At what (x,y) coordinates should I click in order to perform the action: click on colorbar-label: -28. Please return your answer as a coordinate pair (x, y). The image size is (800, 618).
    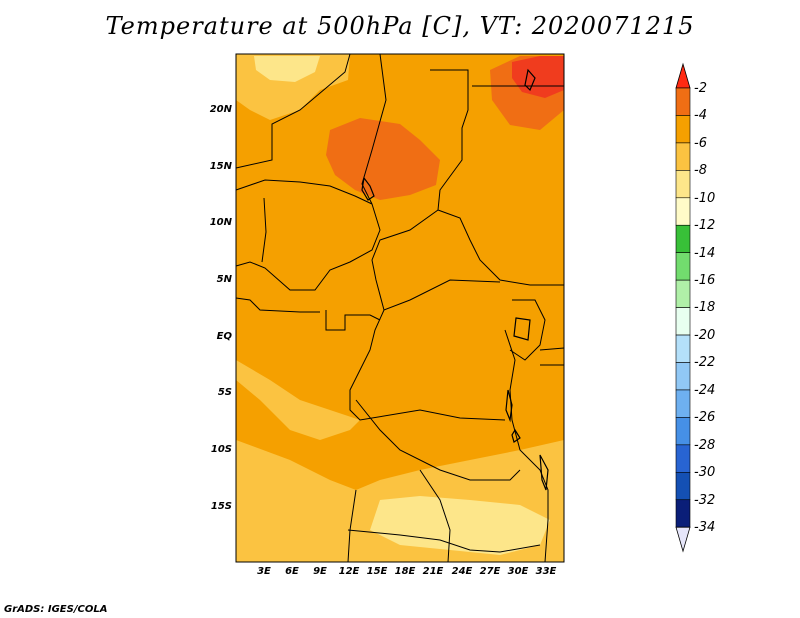
    Looking at the image, I should click on (705, 445).